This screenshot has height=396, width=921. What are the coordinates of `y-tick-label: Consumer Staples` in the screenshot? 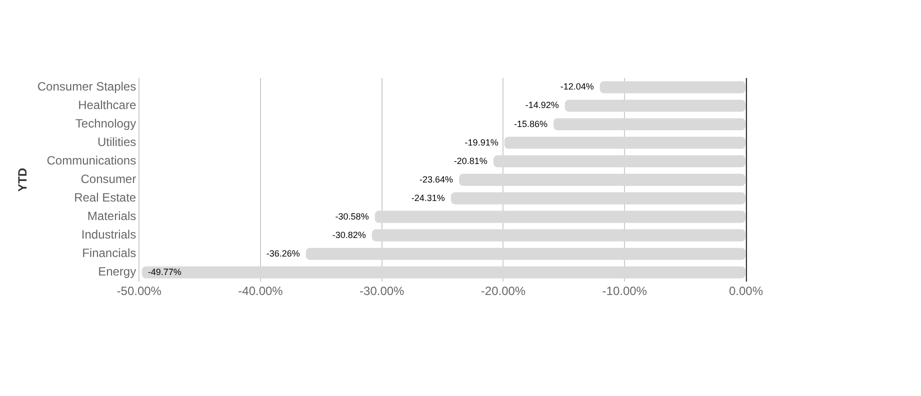 It's located at (86, 87).